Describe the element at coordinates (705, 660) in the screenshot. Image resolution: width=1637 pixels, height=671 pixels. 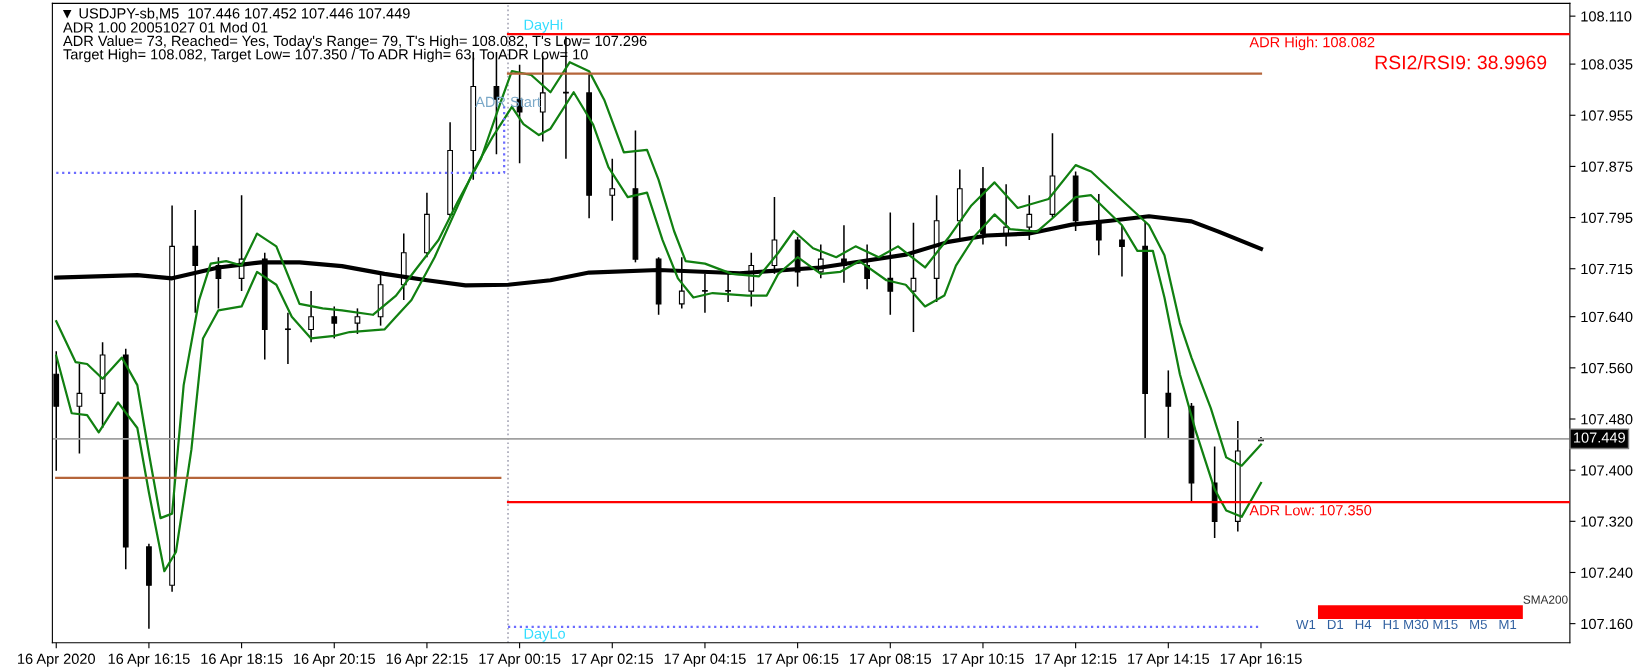
I see `x-tick-label: 17 Apr 04:15` at that location.